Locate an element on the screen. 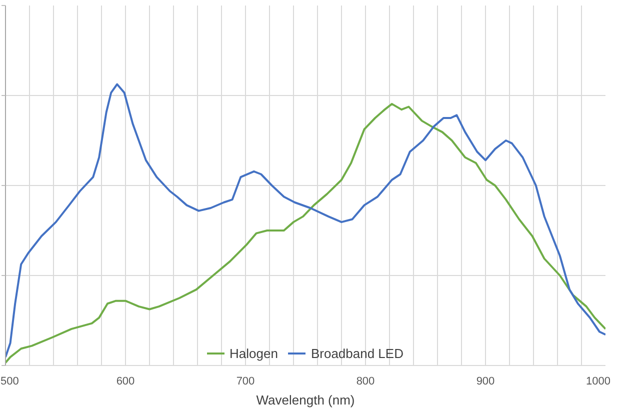 The image size is (619, 416). x-axis-title: Wavelength (nm) is located at coordinates (305, 400).